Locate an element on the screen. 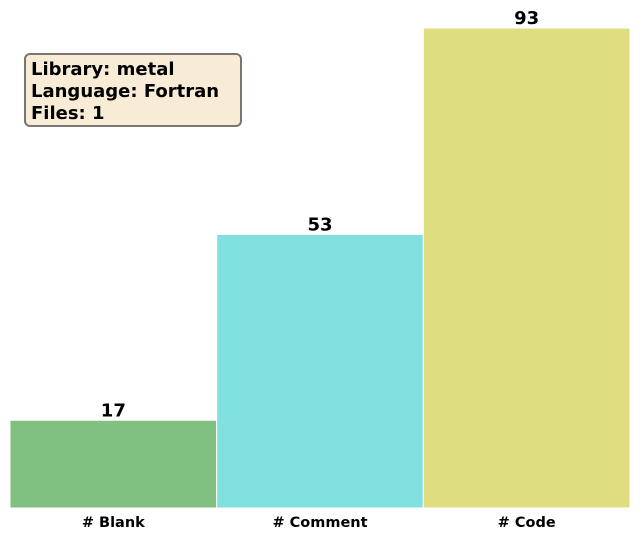  value-label-comment: 53 is located at coordinates (319, 224).